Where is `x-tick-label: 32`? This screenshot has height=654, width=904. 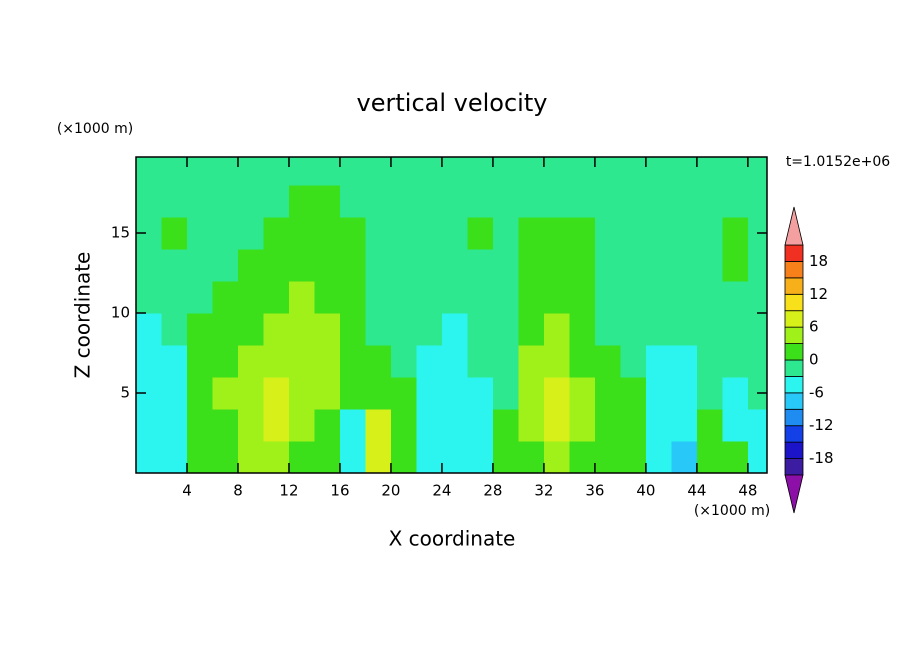 x-tick-label: 32 is located at coordinates (543, 491).